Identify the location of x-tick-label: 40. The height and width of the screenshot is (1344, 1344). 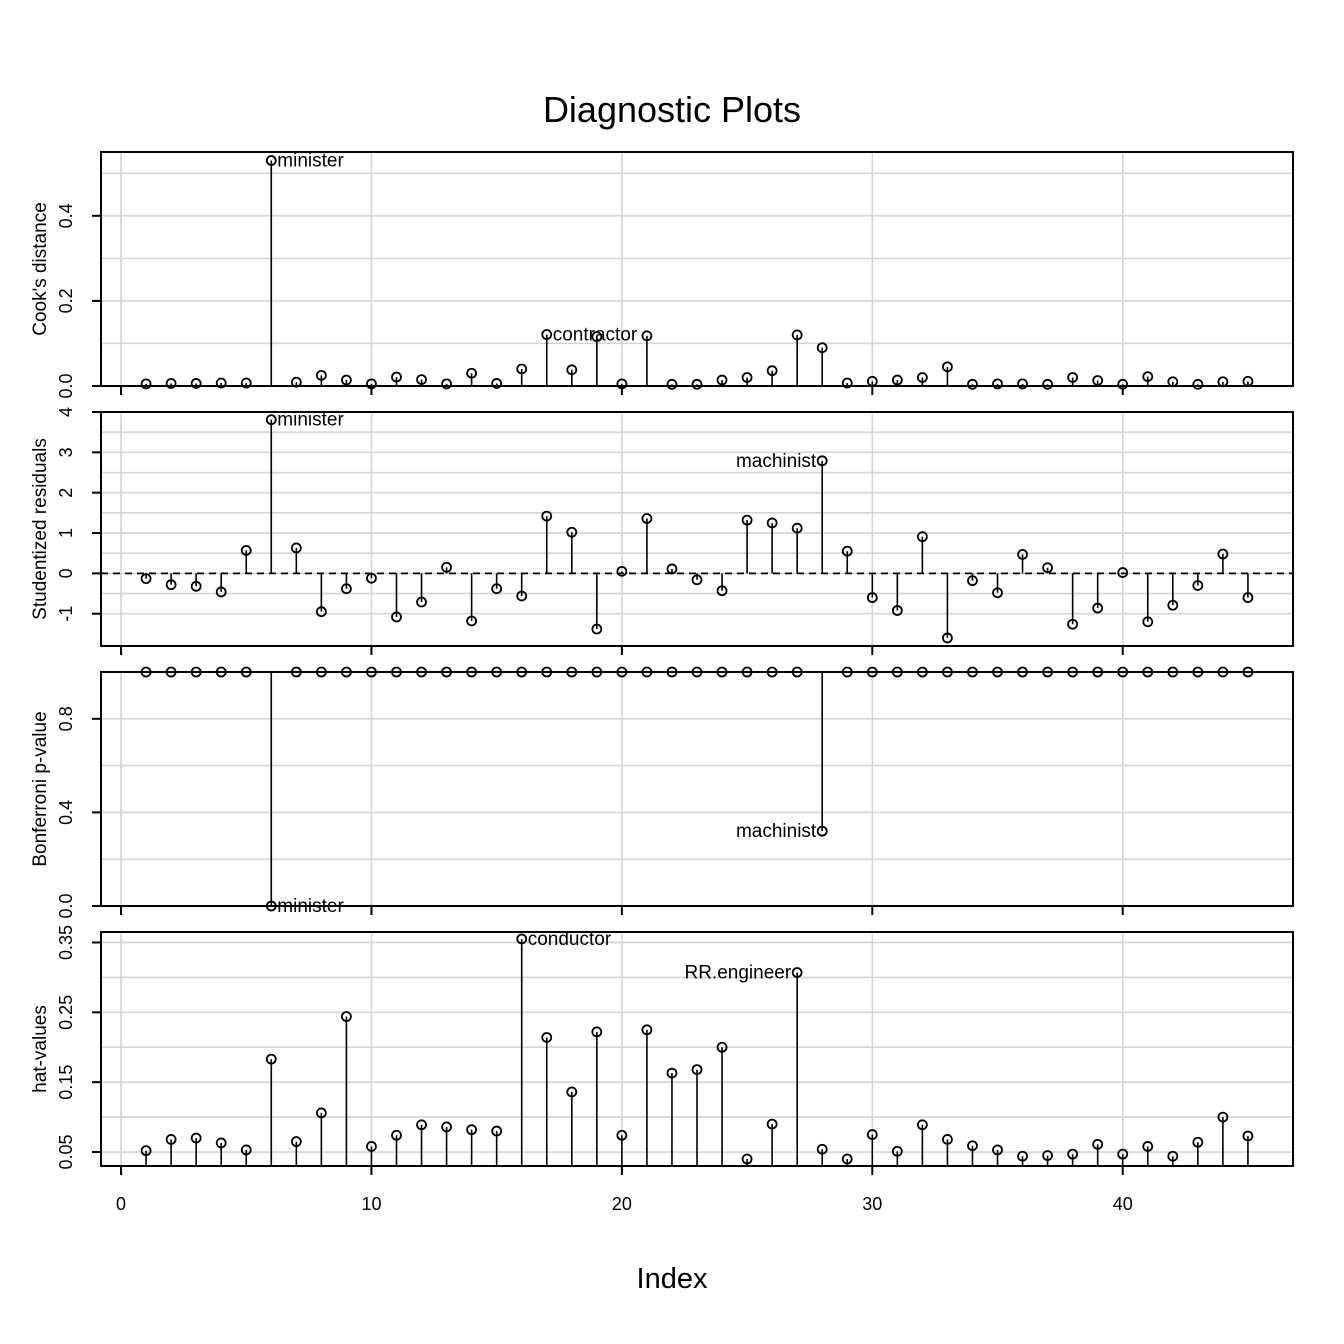
(1123, 1204).